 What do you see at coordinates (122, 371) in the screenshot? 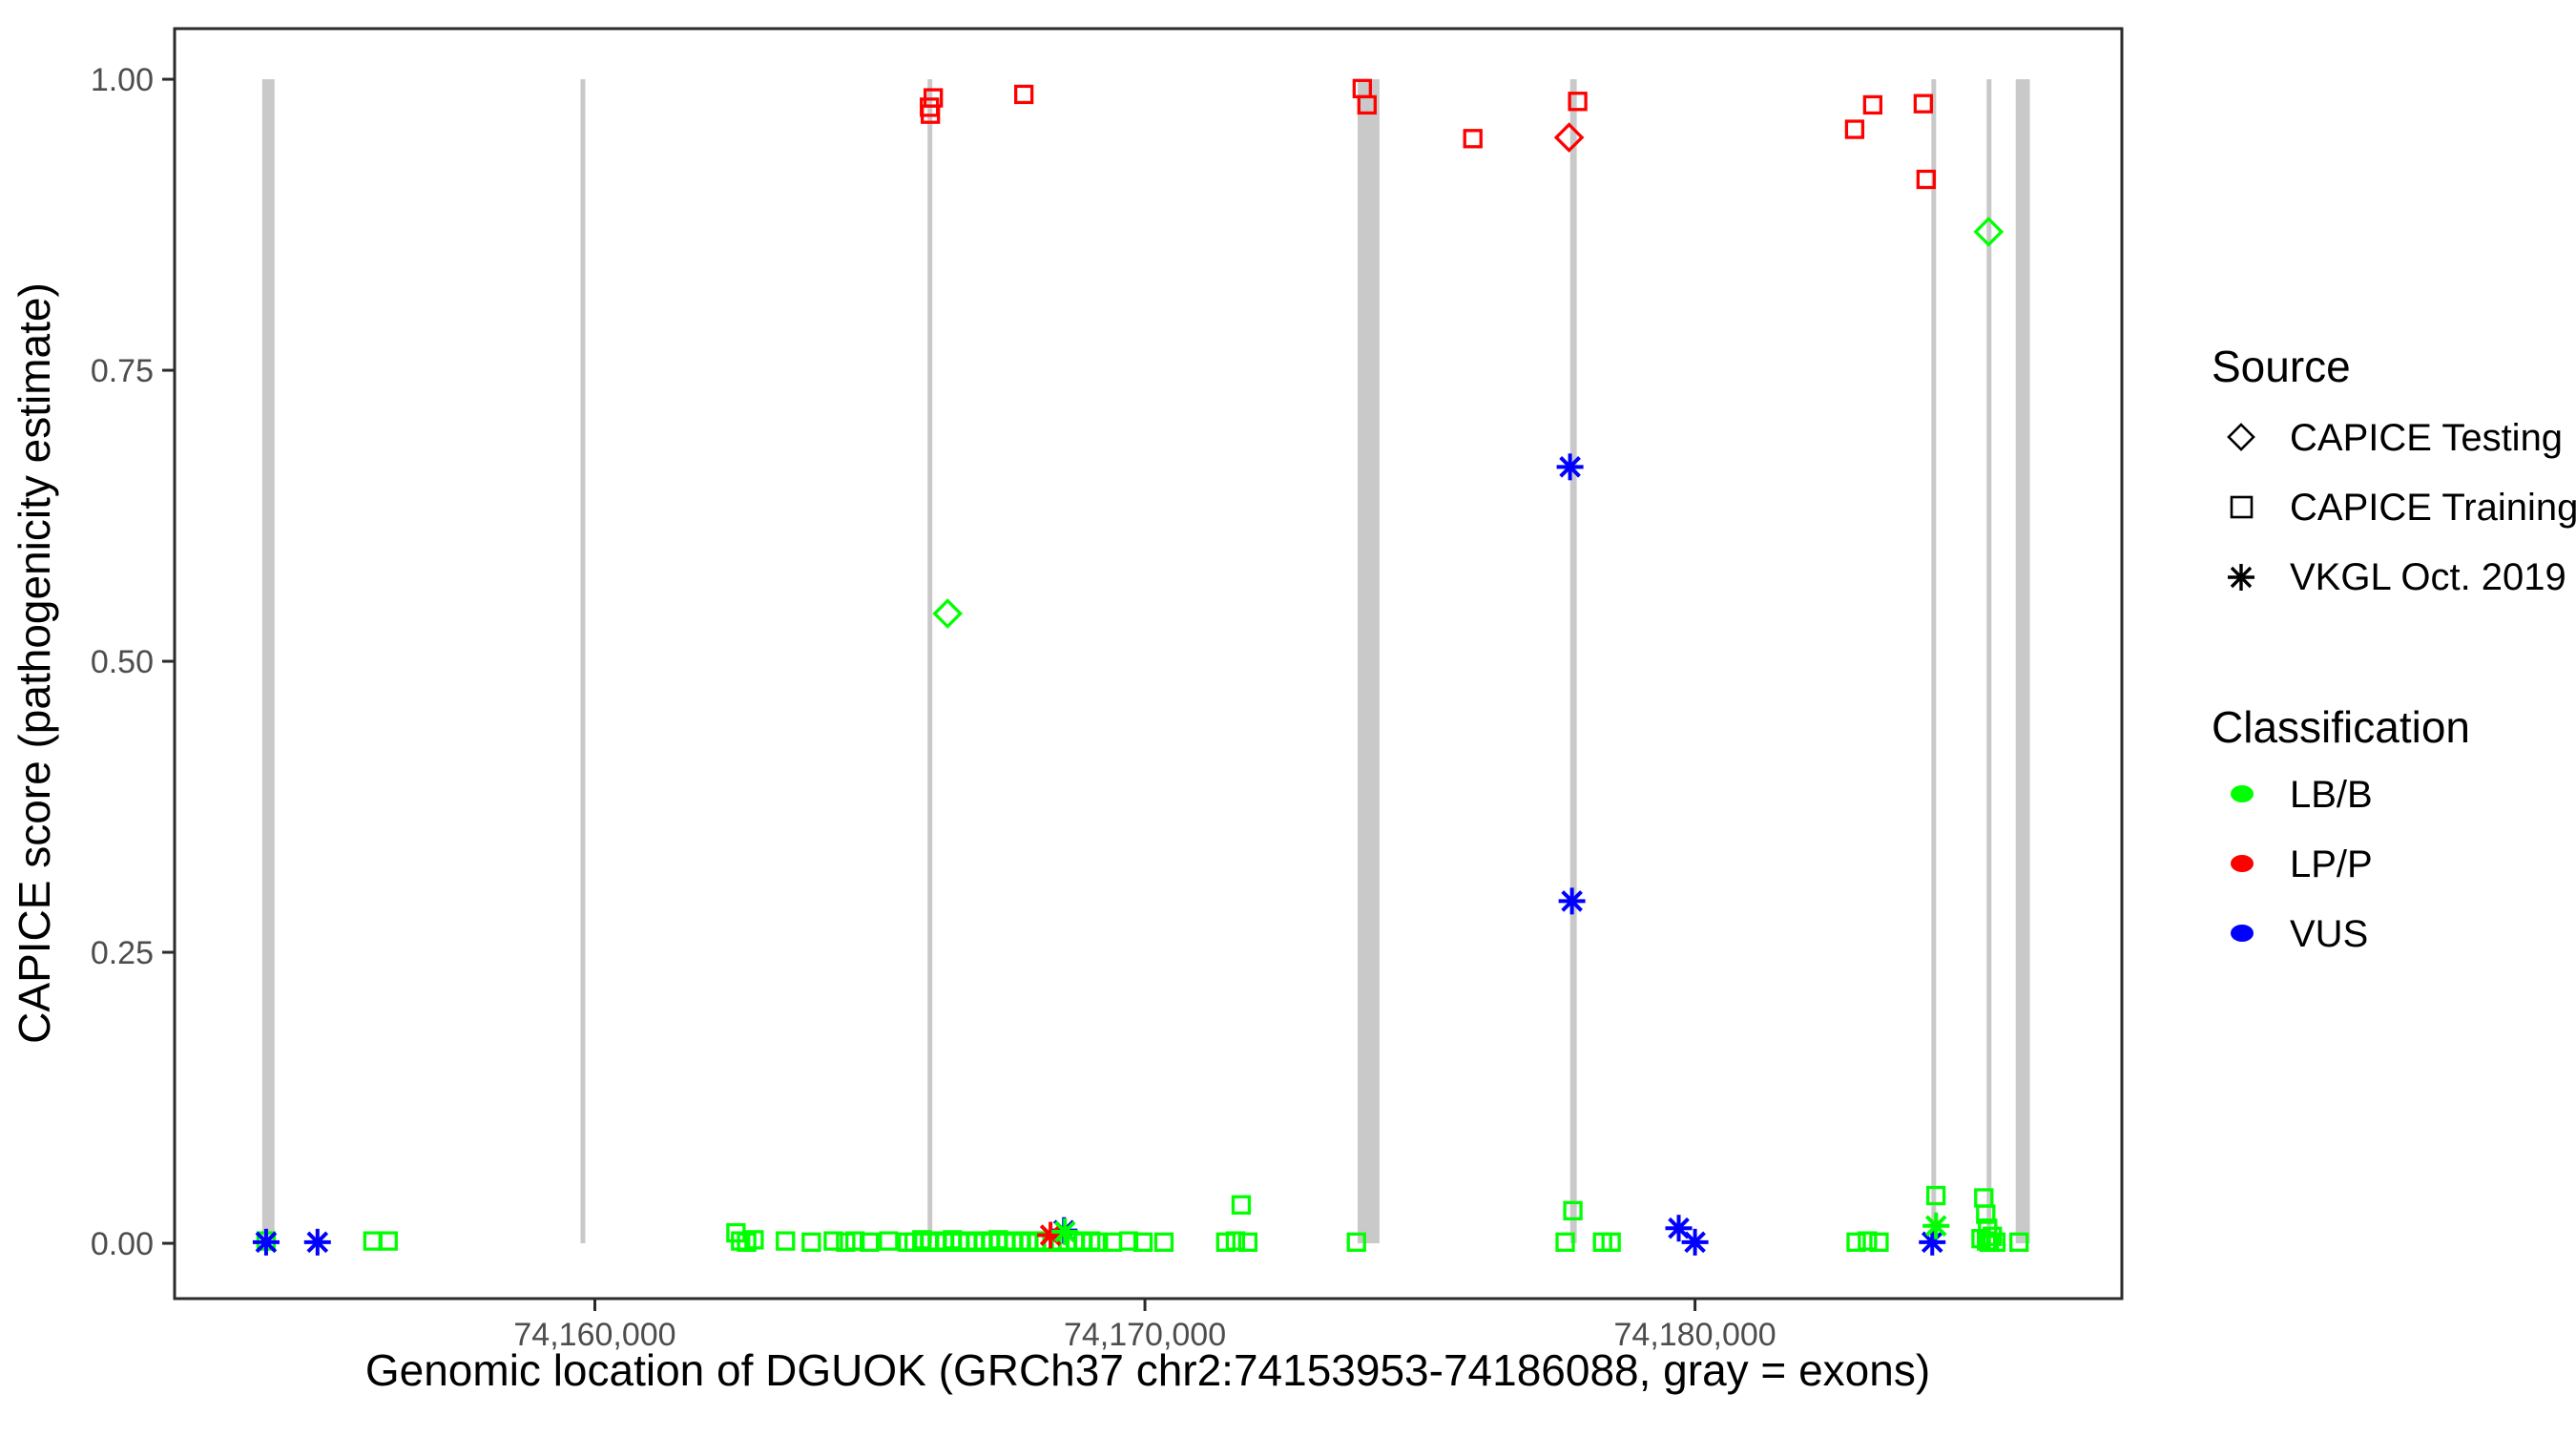
I see `y-tick-label: 0.75` at bounding box center [122, 371].